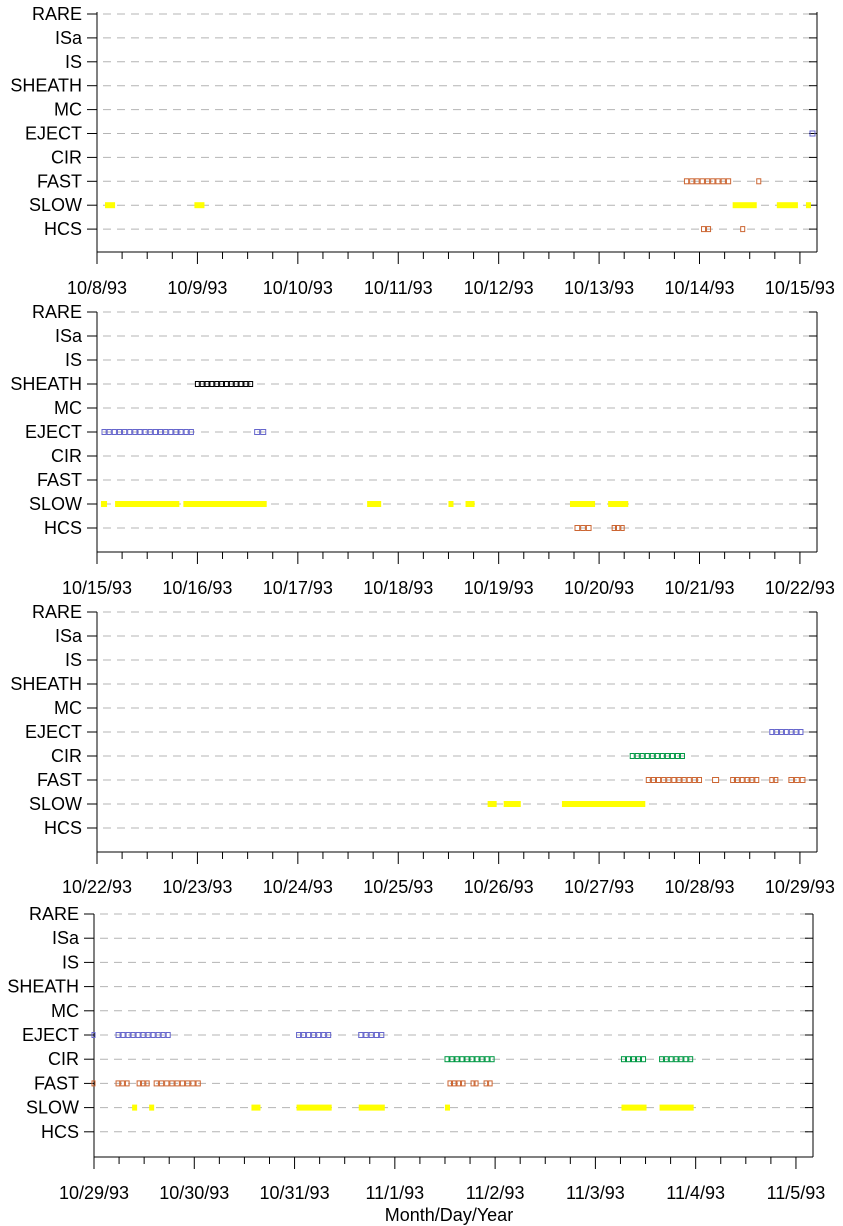  What do you see at coordinates (73, 660) in the screenshot?
I see `category-label-is: IS` at bounding box center [73, 660].